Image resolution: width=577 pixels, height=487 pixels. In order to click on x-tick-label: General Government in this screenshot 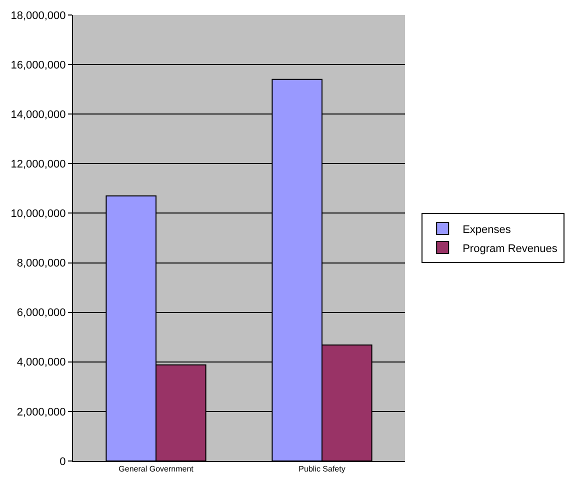, I will do `click(156, 469)`.